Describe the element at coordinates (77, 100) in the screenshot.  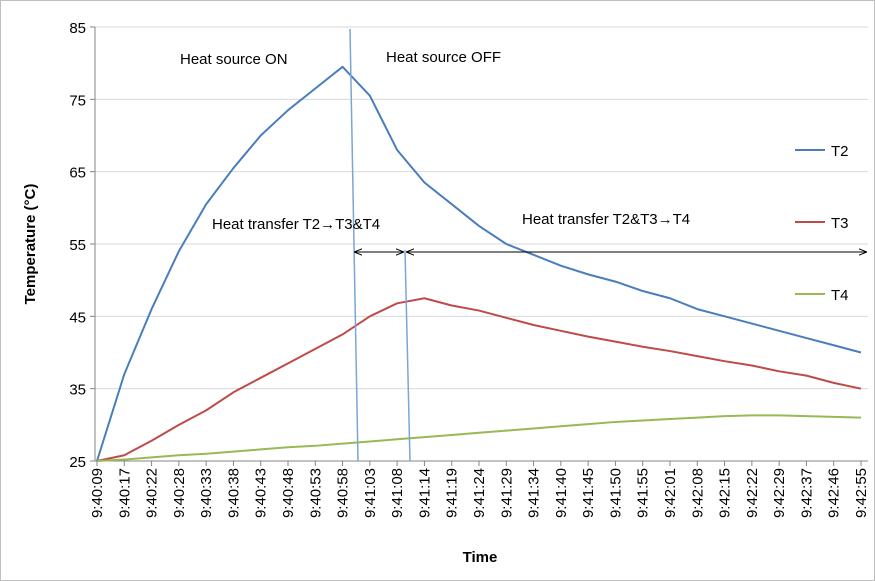
I see `y-tick-label: 75` at that location.